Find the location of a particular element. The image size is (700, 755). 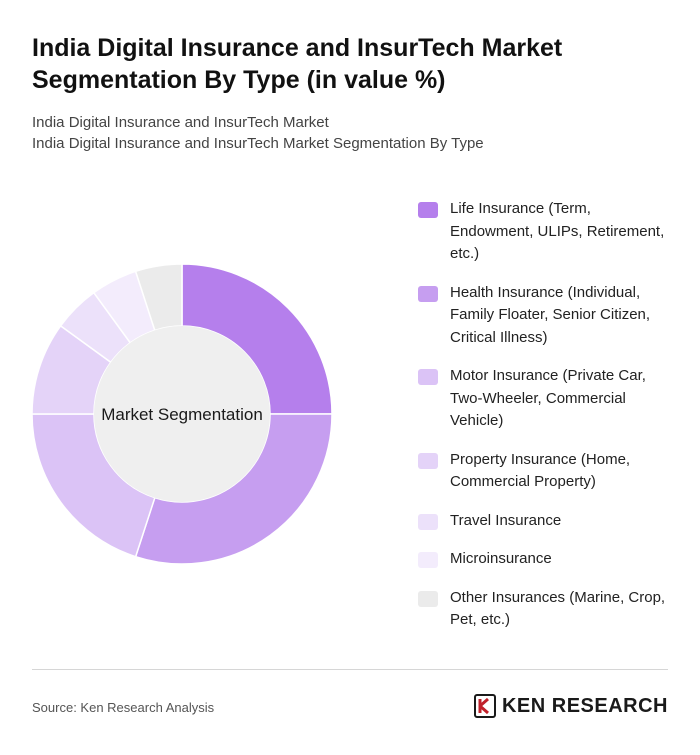

legend-label: Travel Insurance is located at coordinates (506, 520).